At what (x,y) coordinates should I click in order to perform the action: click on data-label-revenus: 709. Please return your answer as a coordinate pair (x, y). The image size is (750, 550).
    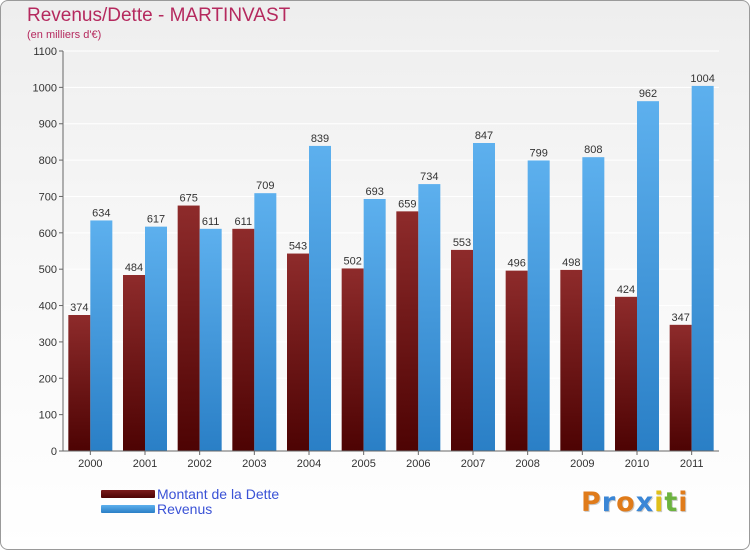
    Looking at the image, I should click on (265, 186).